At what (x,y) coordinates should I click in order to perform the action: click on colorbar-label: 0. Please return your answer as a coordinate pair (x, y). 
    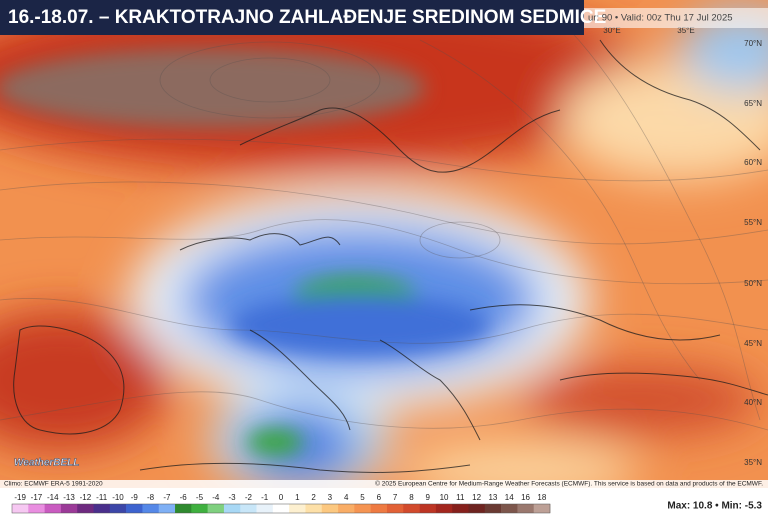
    Looking at the image, I should click on (281, 497).